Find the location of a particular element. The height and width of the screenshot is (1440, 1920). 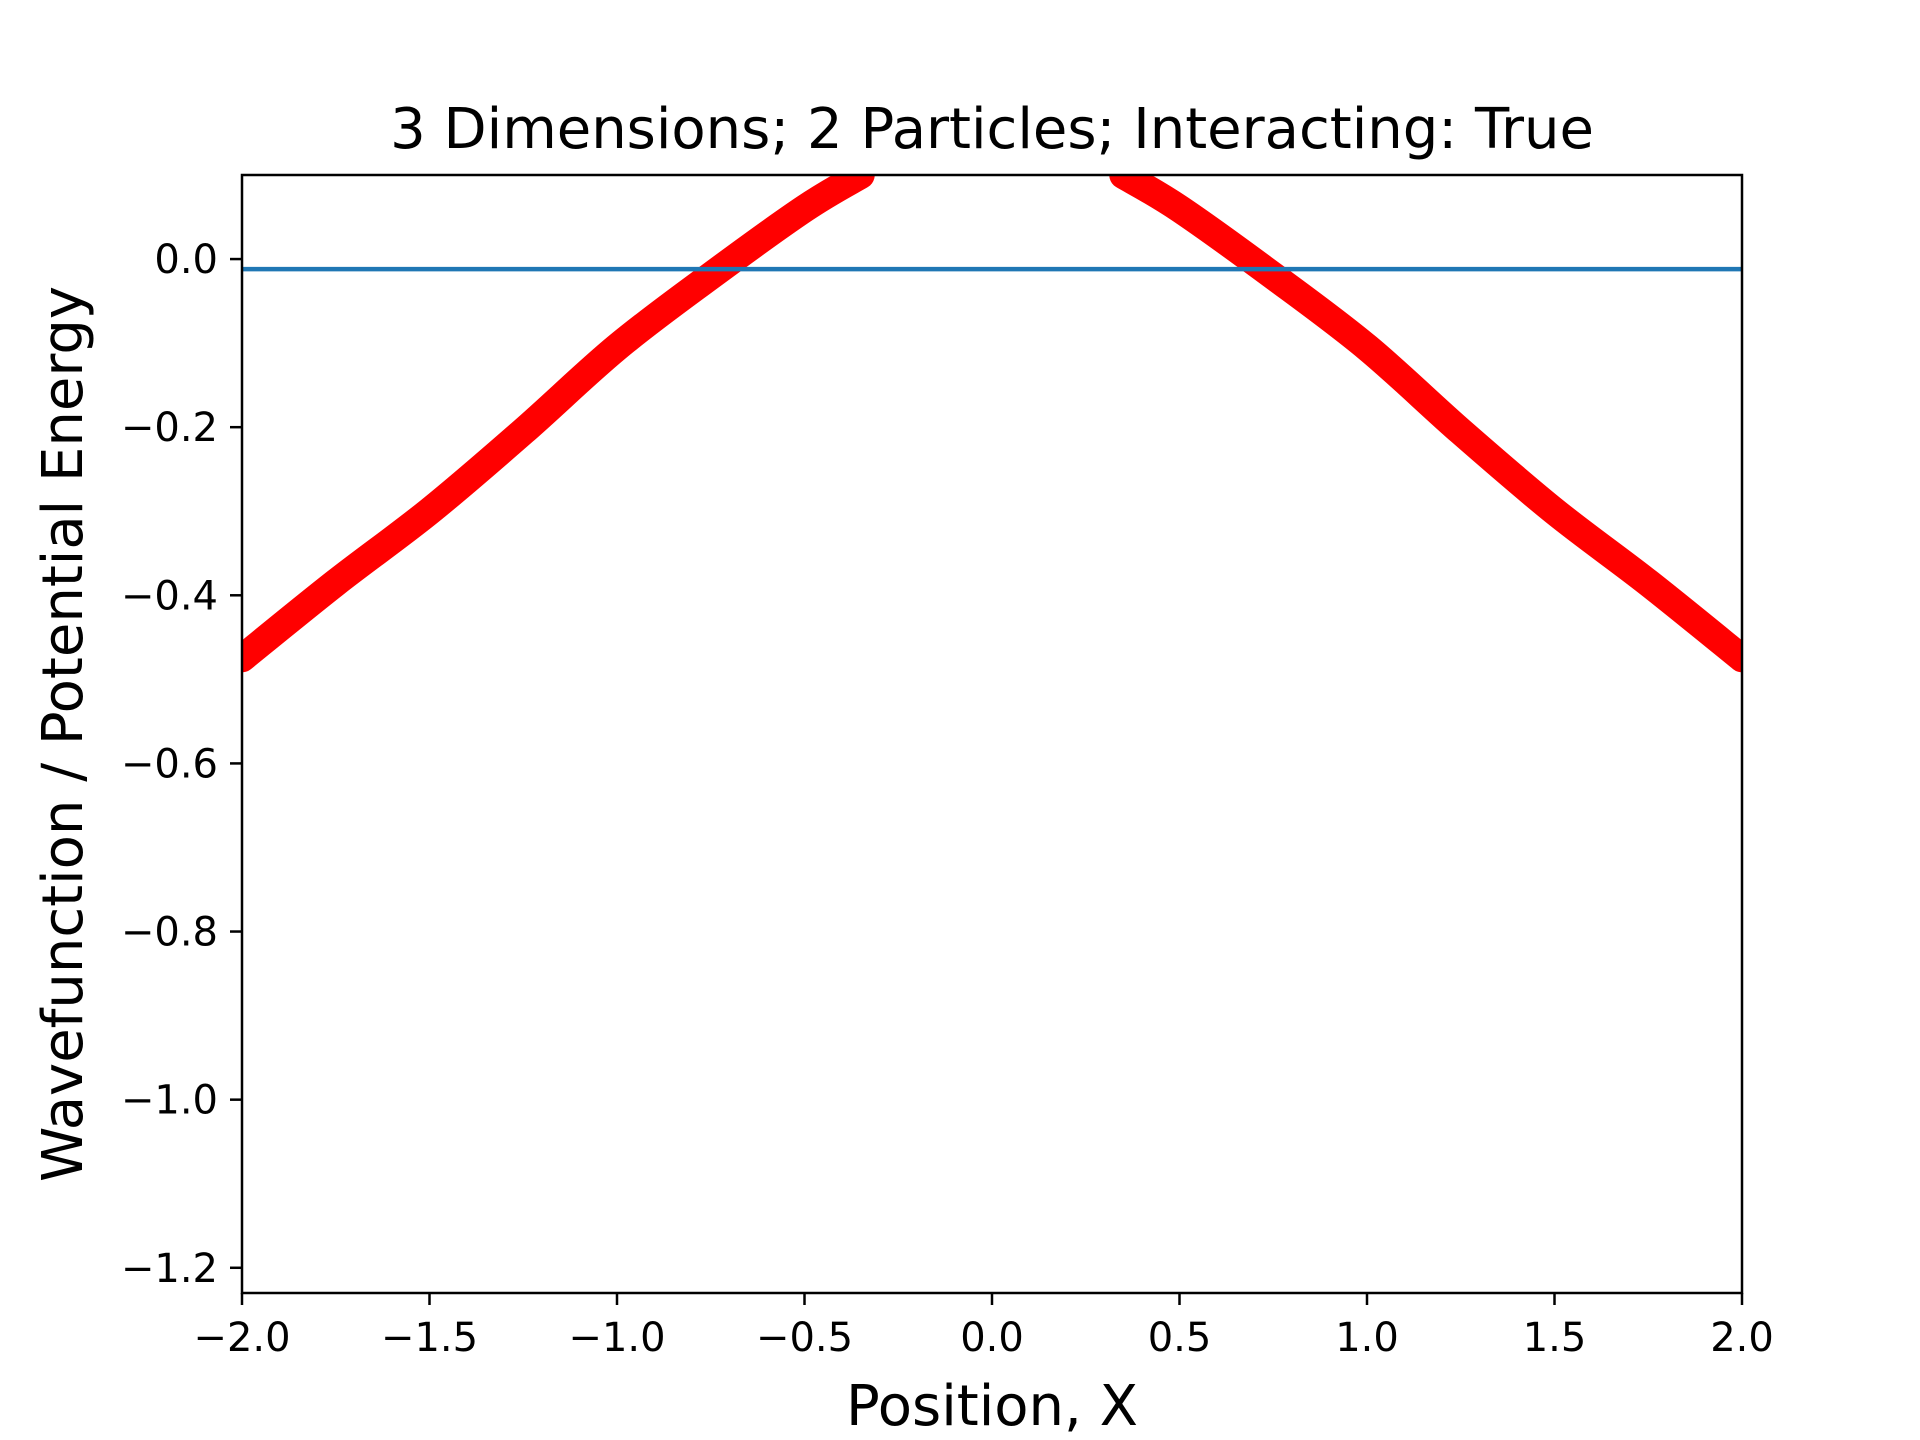

x-tick-label: 0.0 is located at coordinates (992, 1338).